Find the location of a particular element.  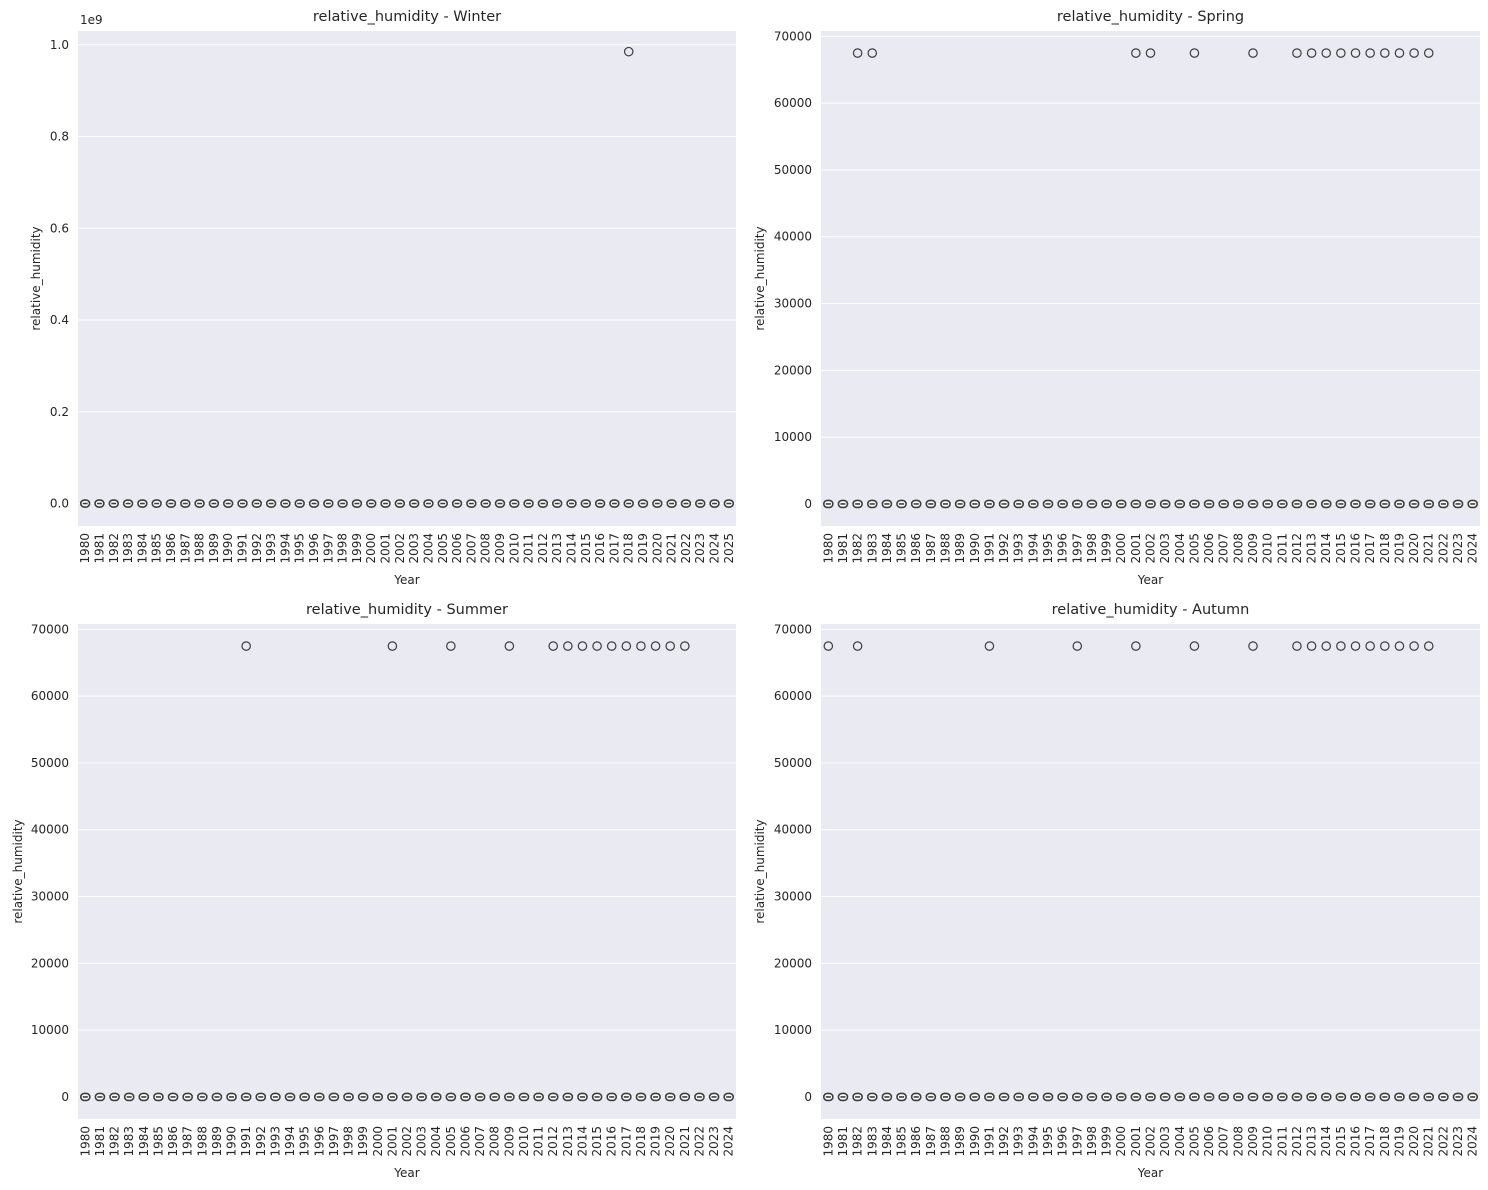

x-tick-label: 1985 is located at coordinates (902, 1141).